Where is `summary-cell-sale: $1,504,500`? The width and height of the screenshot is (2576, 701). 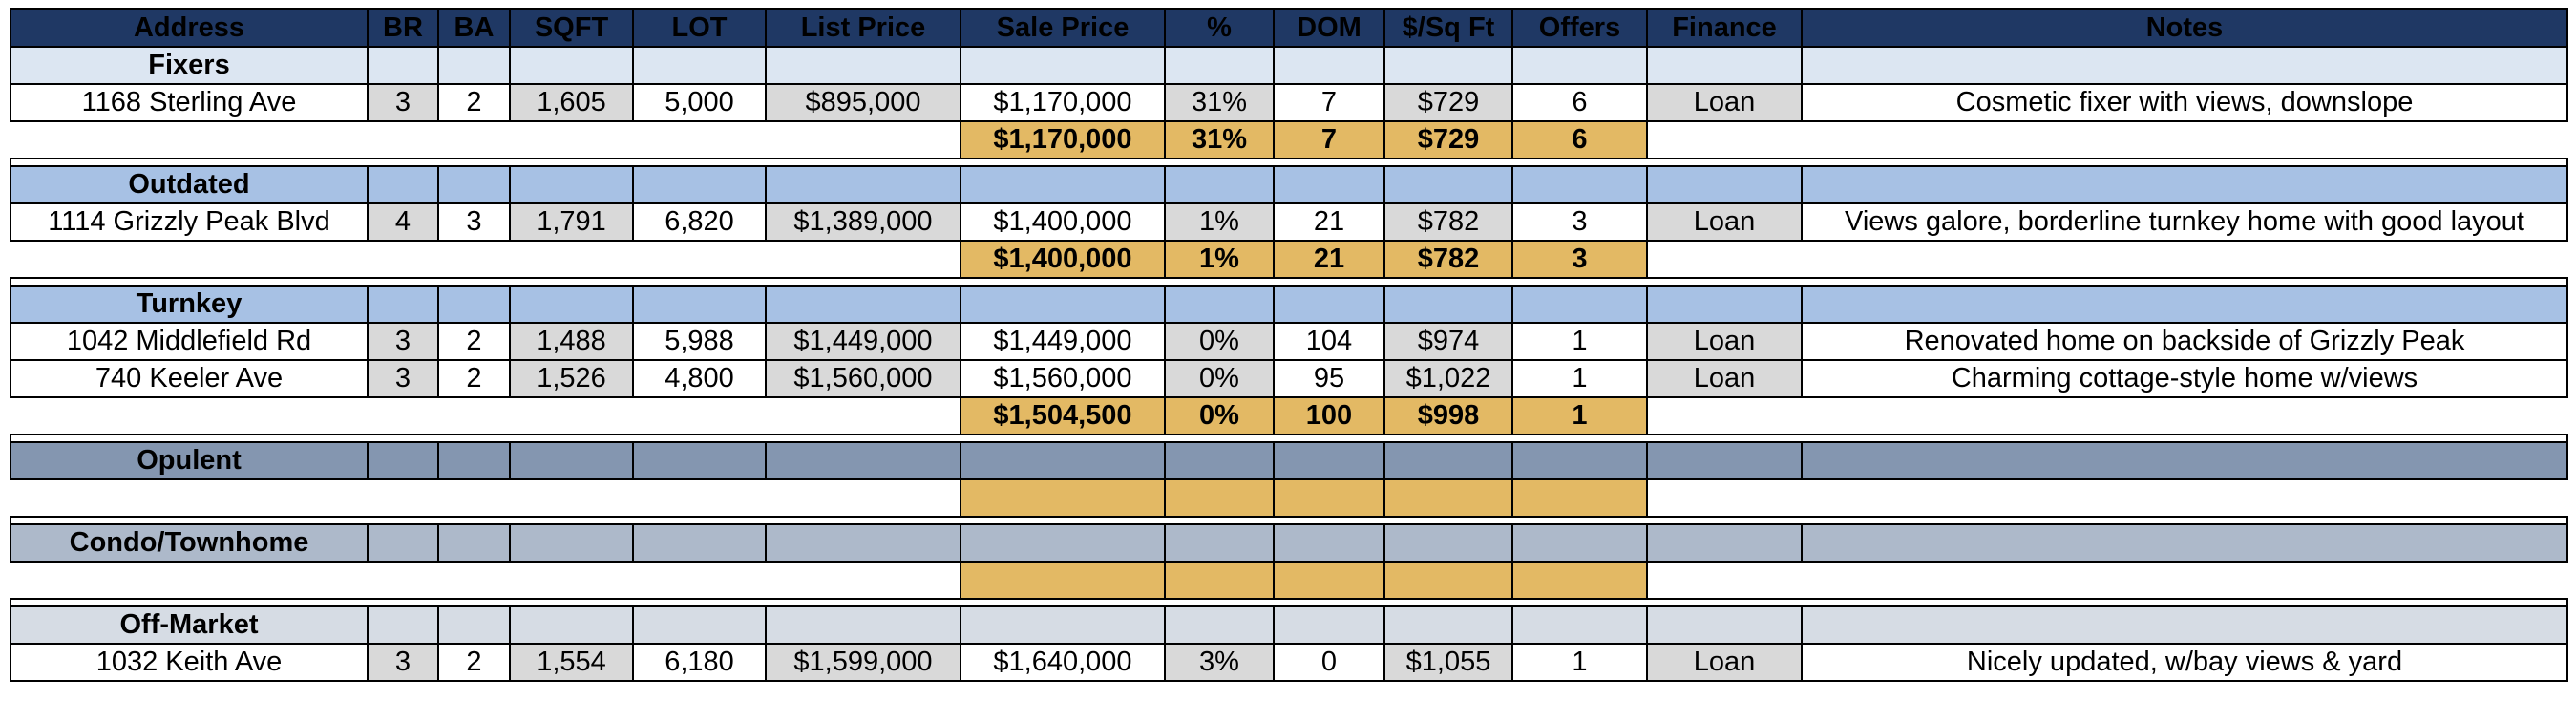 summary-cell-sale: $1,504,500 is located at coordinates (1063, 415).